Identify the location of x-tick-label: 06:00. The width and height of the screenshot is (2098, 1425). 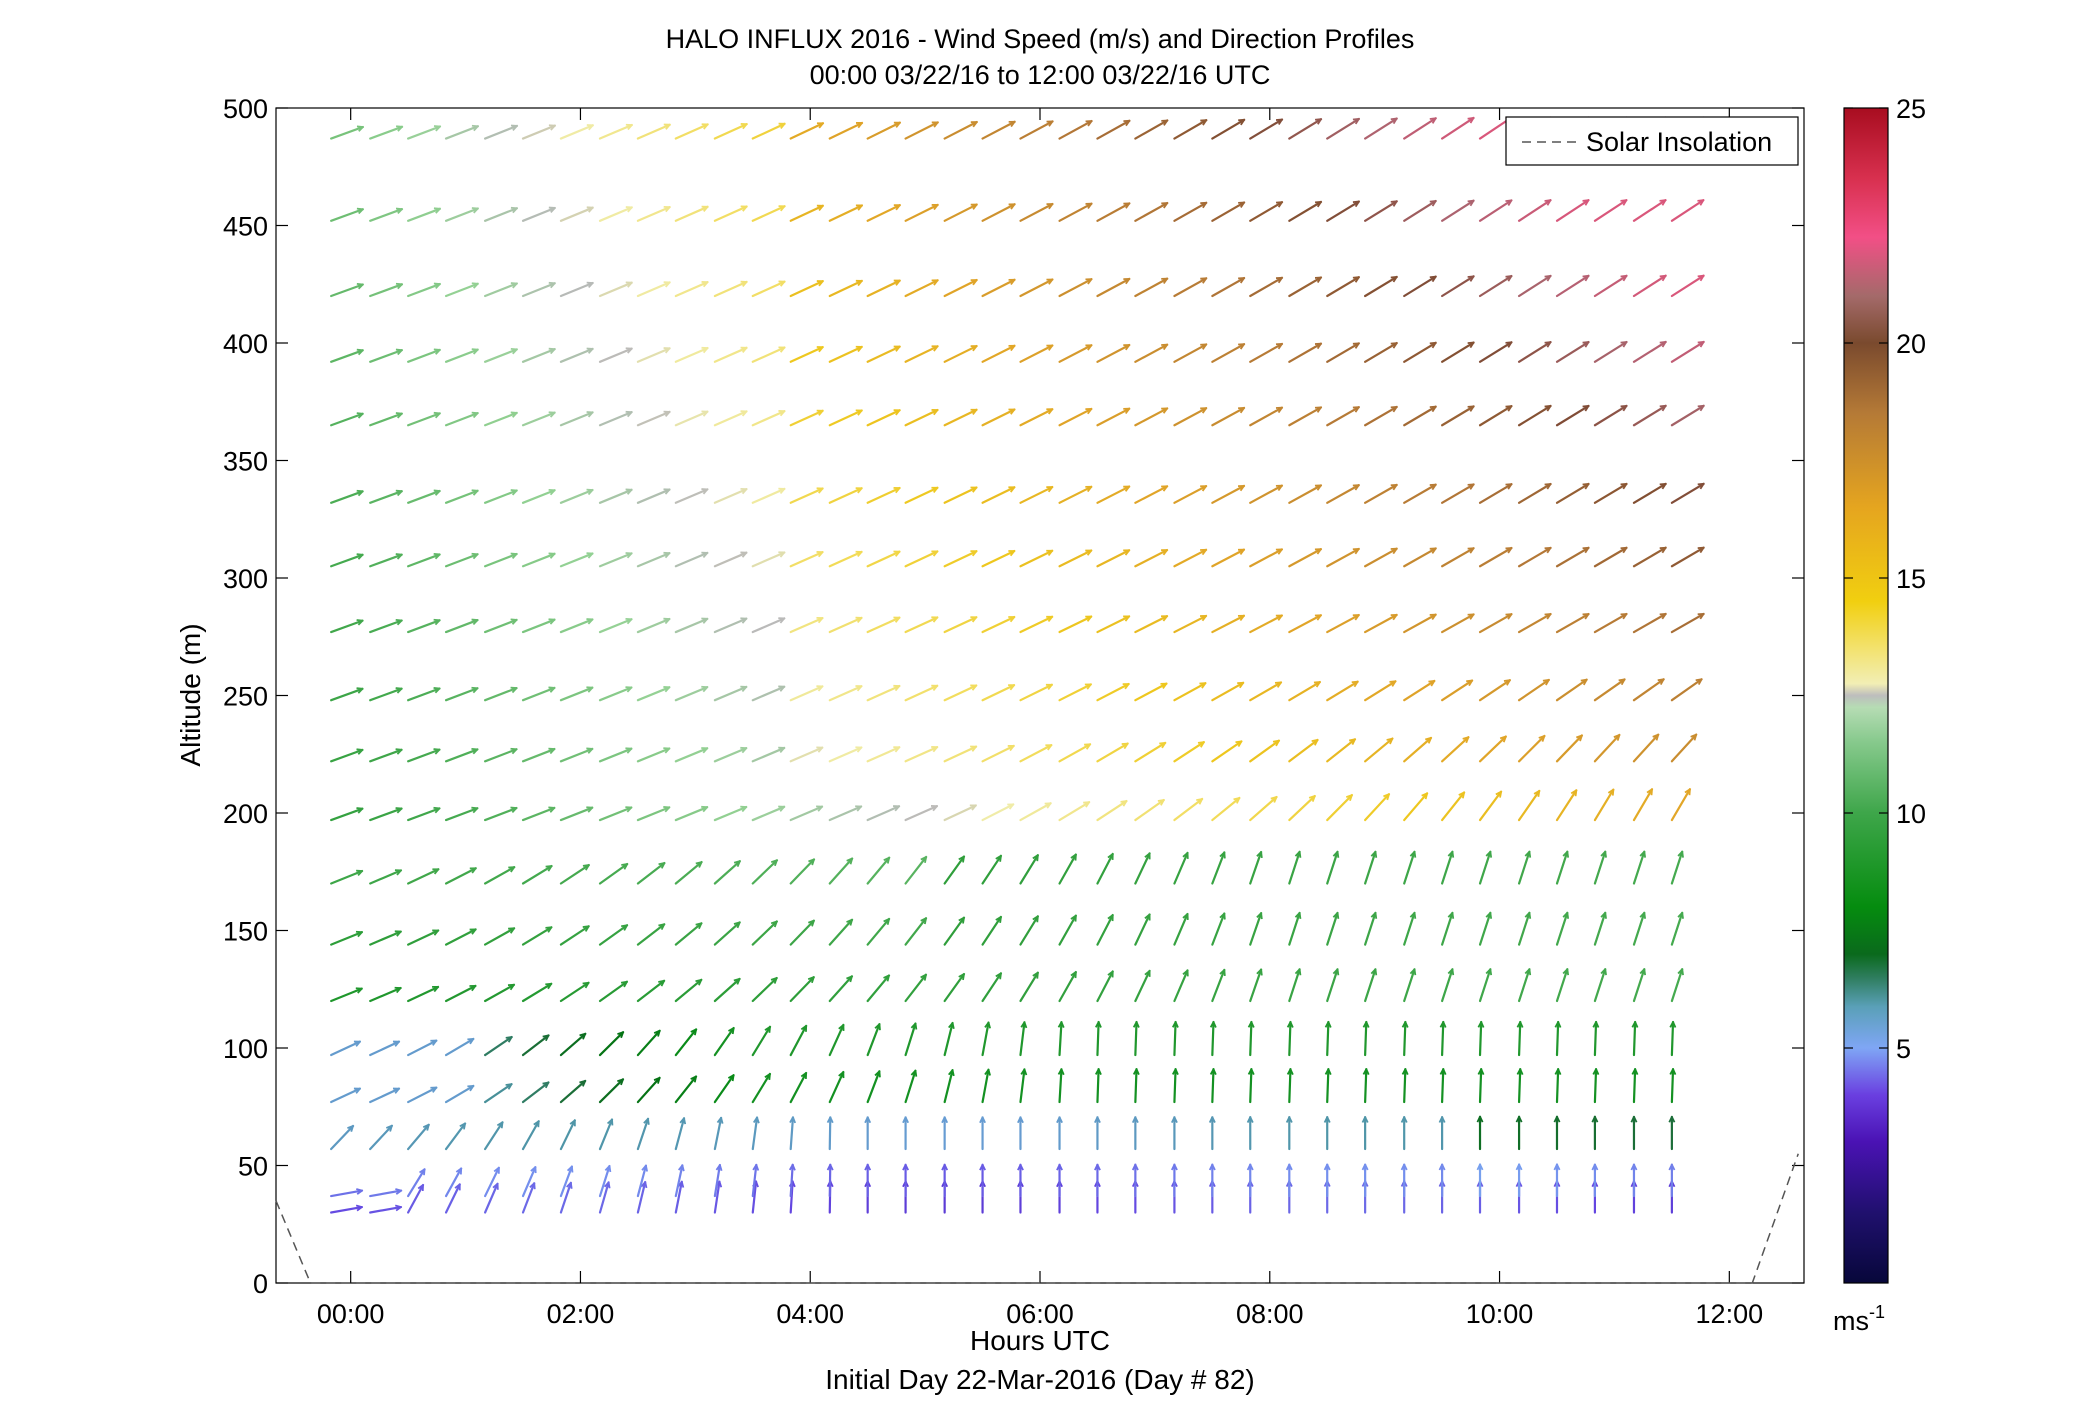
(1040, 1314).